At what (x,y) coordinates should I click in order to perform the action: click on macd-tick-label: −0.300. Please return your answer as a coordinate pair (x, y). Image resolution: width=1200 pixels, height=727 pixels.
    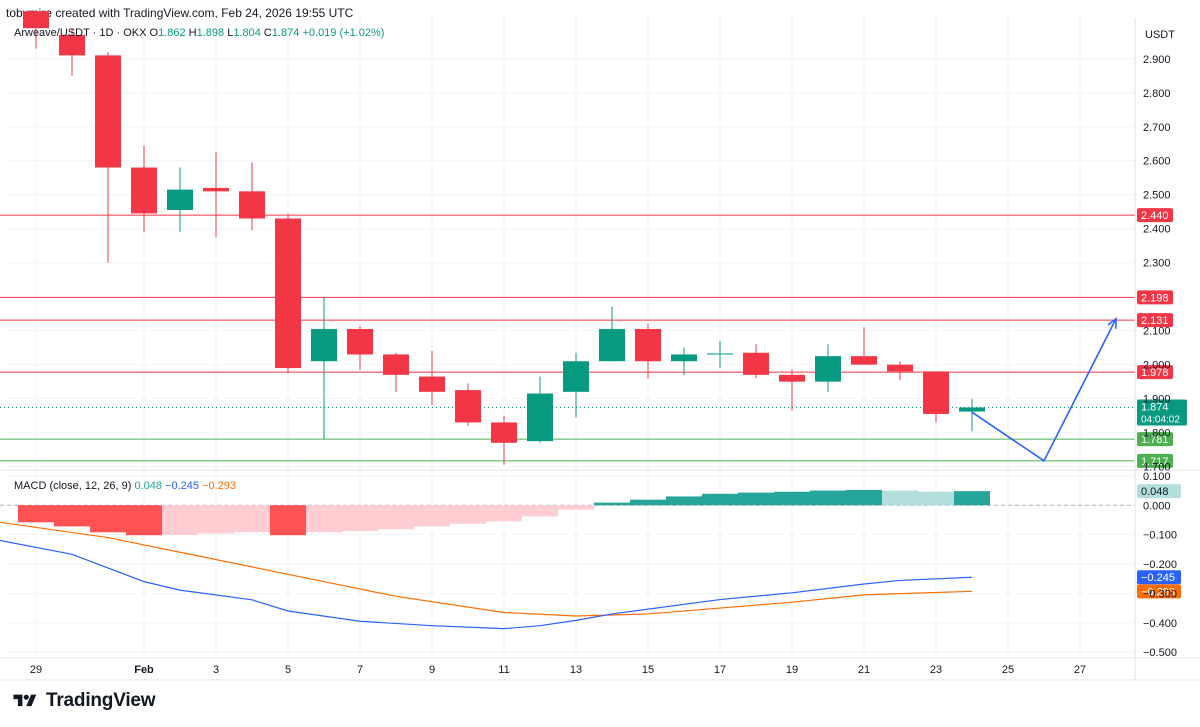
    Looking at the image, I should click on (1160, 594).